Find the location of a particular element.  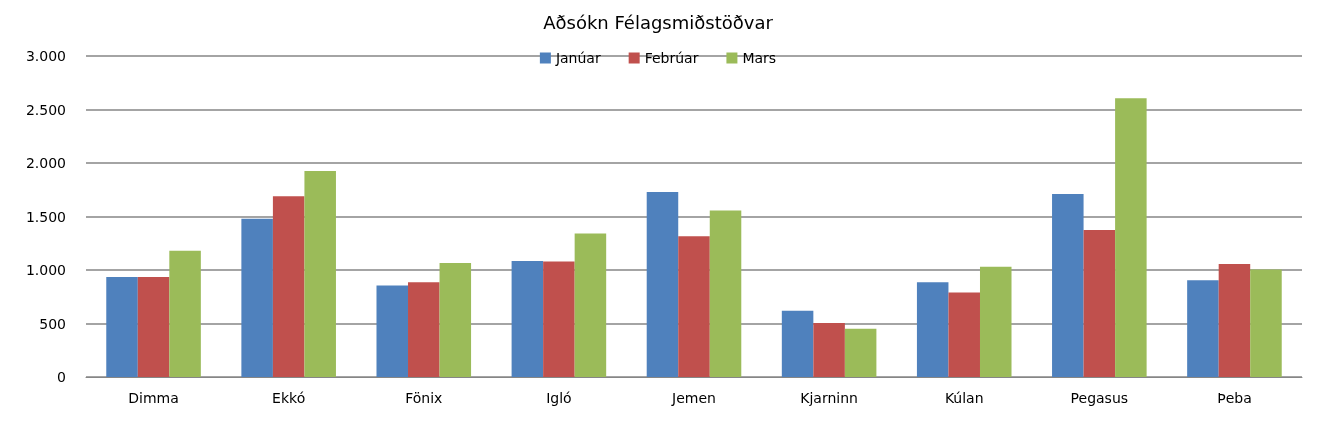

legend-label: Janúar is located at coordinates (577, 58).